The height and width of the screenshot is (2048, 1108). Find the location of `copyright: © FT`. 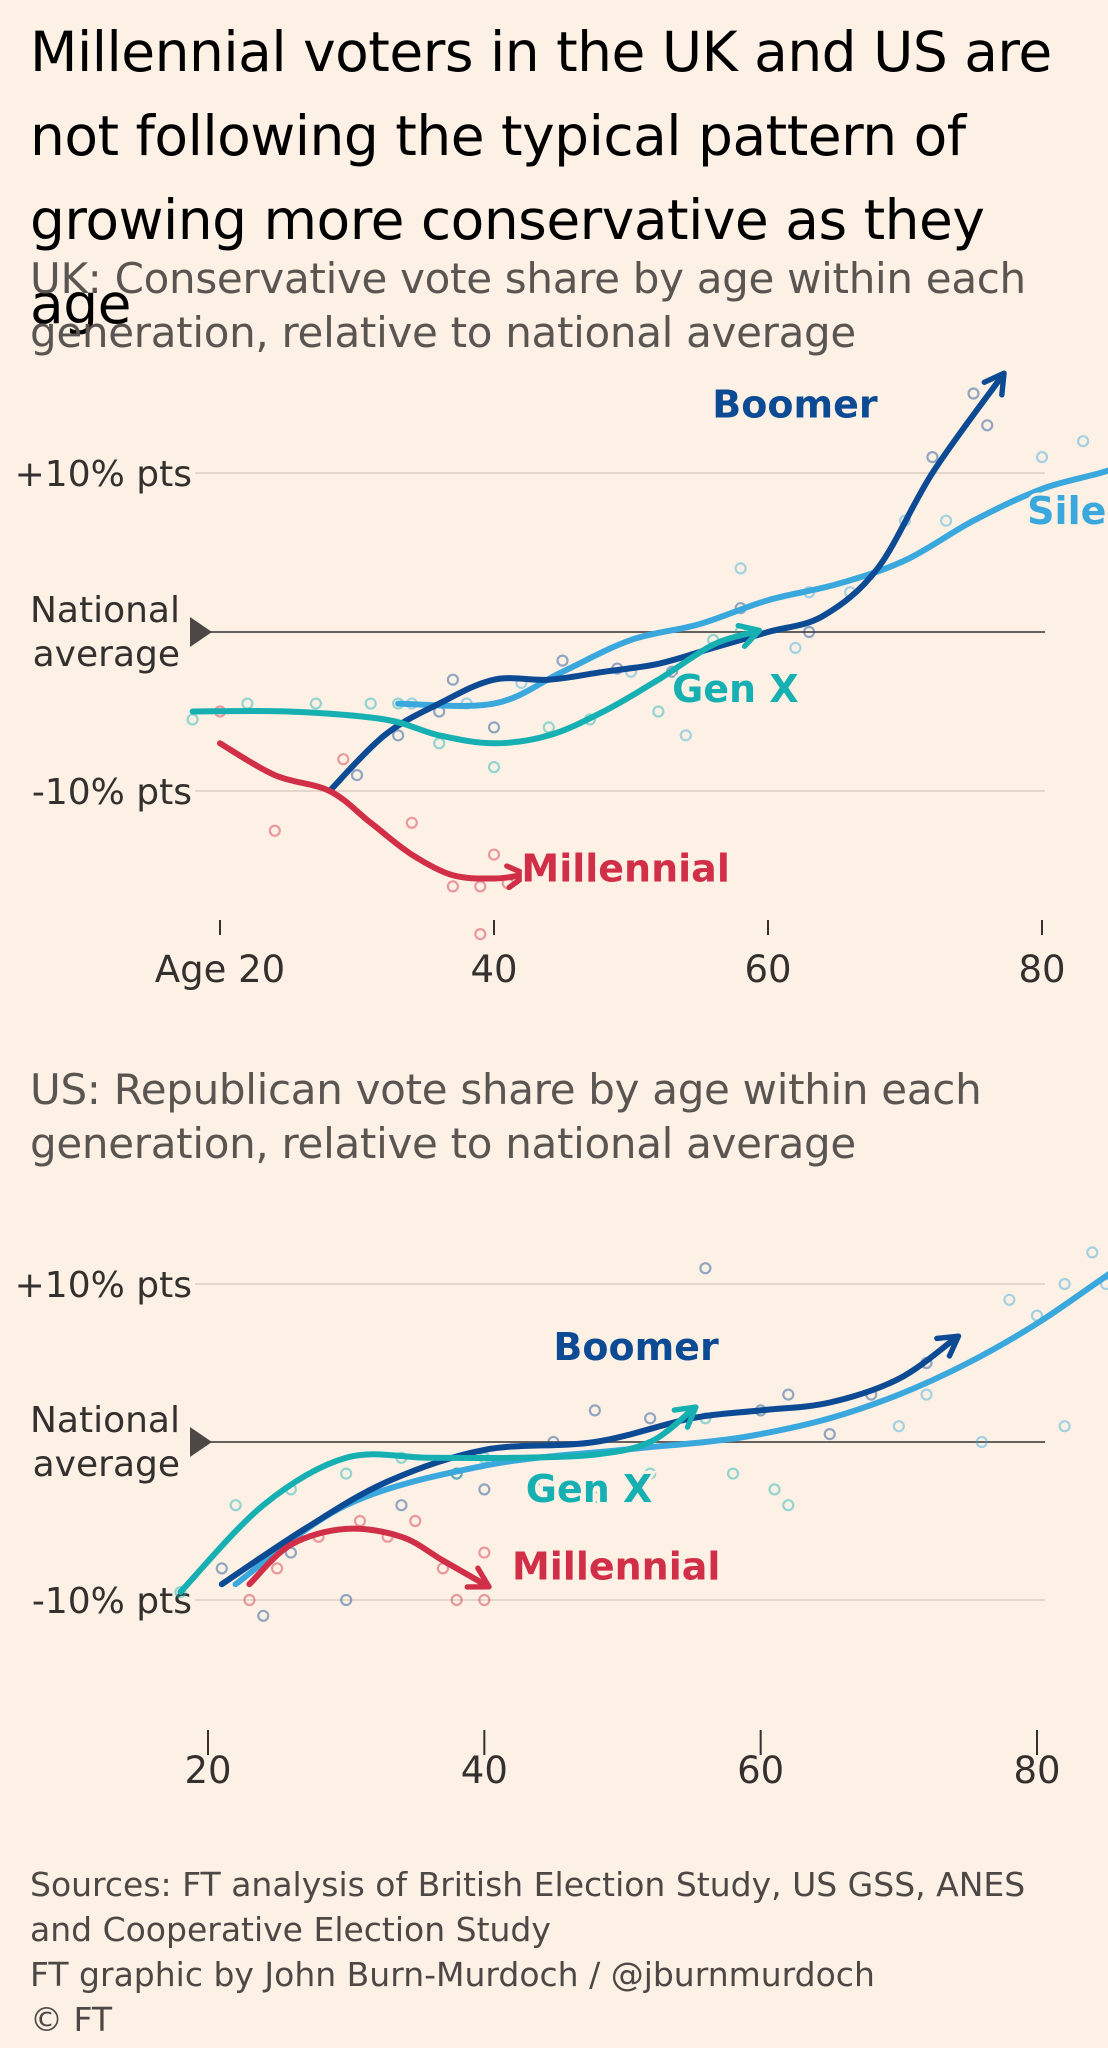

copyright: © FT is located at coordinates (71, 2019).